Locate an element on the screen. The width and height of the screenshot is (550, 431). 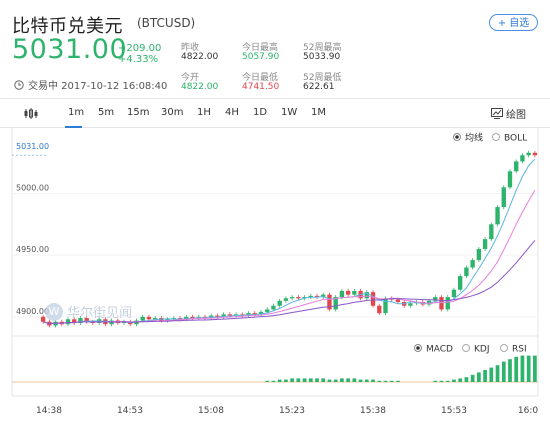
add-favorite-button: + 自选 is located at coordinates (513, 22).